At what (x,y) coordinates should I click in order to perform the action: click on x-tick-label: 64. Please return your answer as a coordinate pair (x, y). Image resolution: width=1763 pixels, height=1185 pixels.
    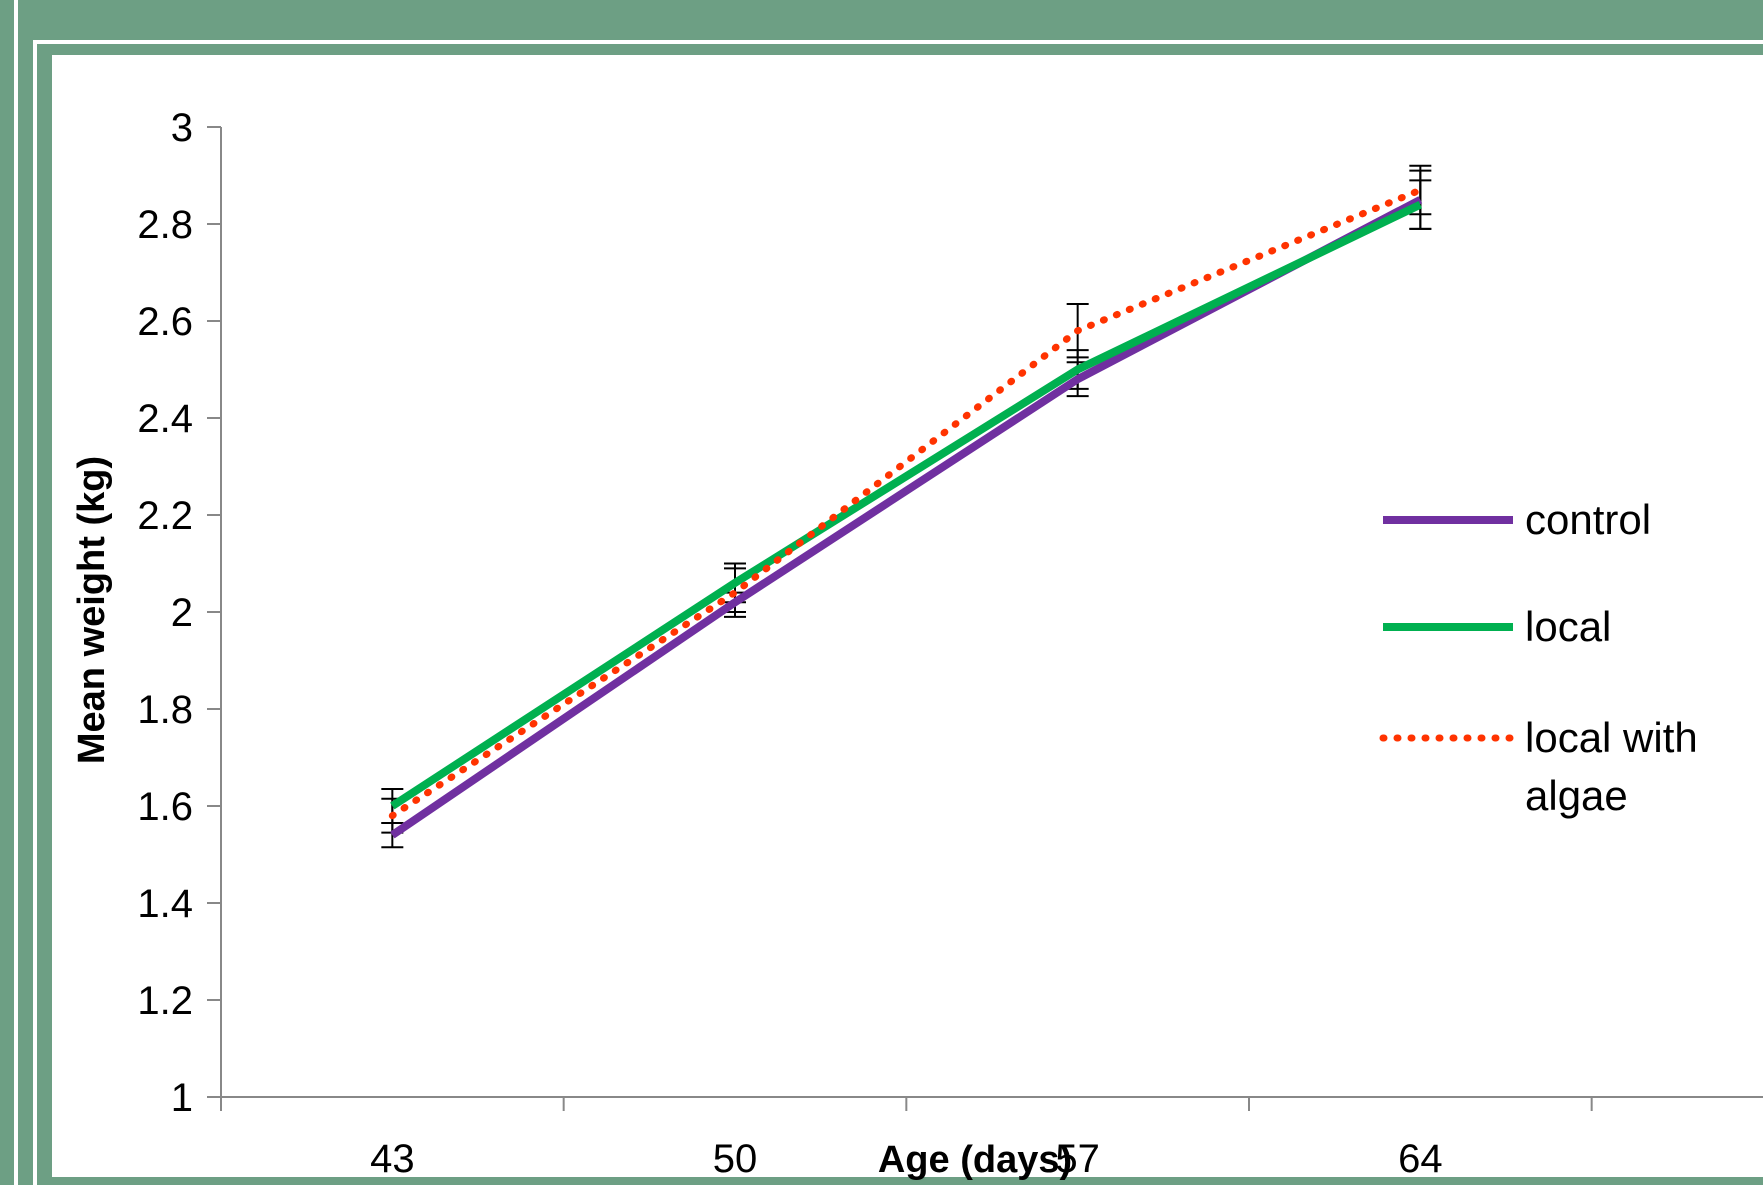
    Looking at the image, I should click on (1420, 1159).